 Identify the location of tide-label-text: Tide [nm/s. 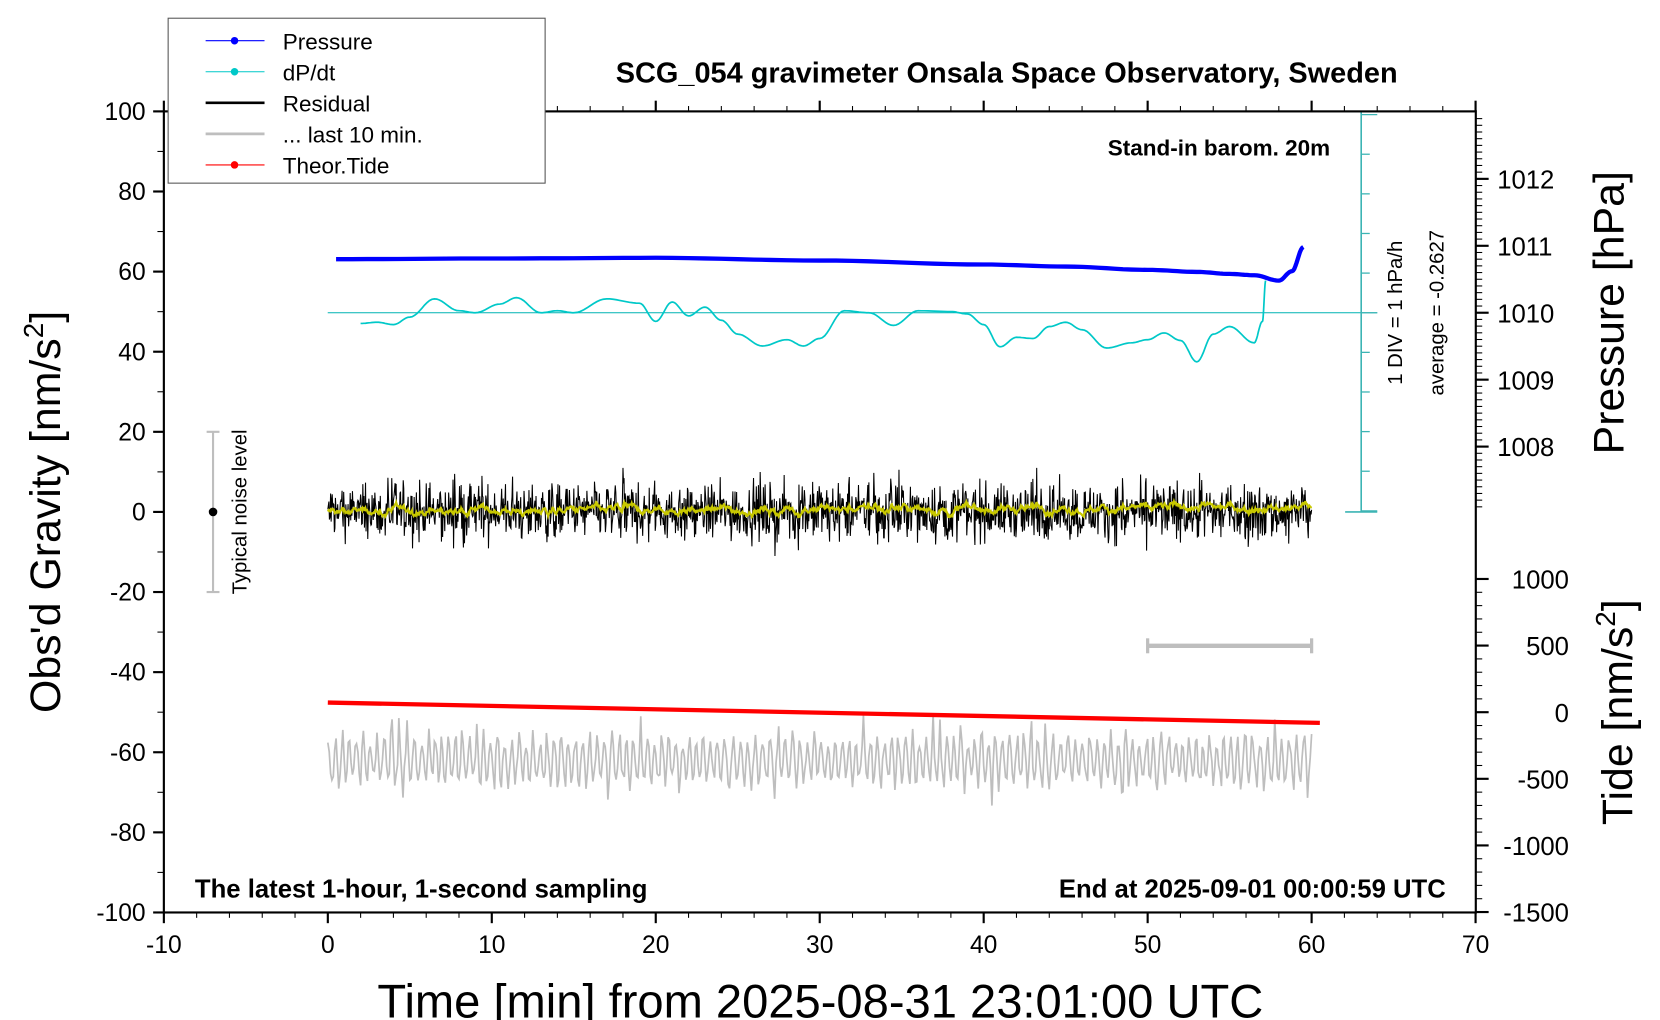
(1618, 726).